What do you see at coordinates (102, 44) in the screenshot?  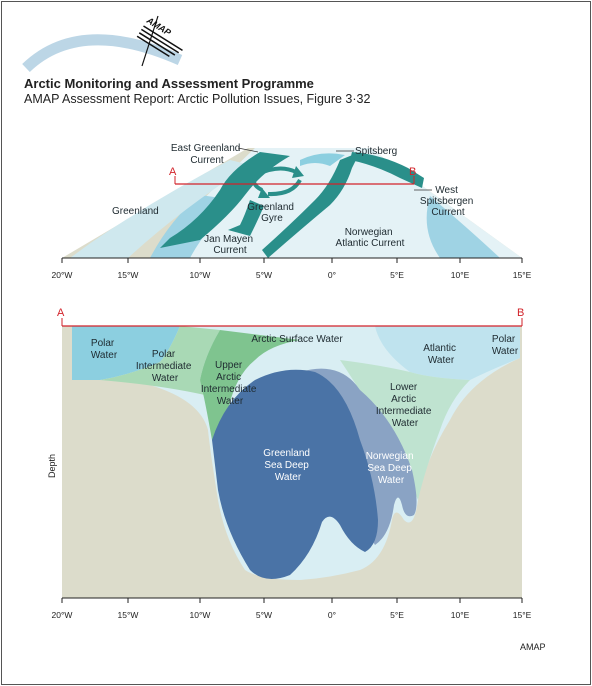 I see `amap-logo: AMAP` at bounding box center [102, 44].